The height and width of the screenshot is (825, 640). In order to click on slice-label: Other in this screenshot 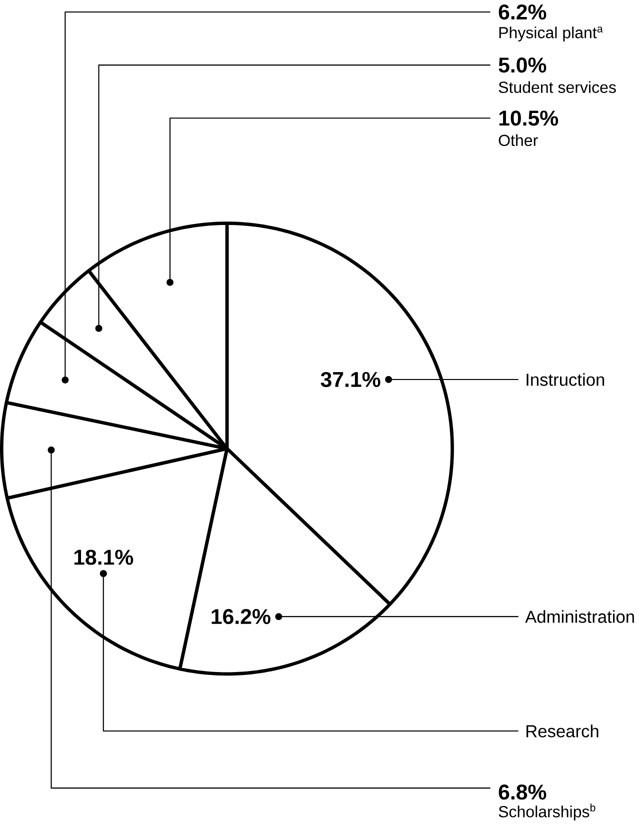, I will do `click(518, 140)`.